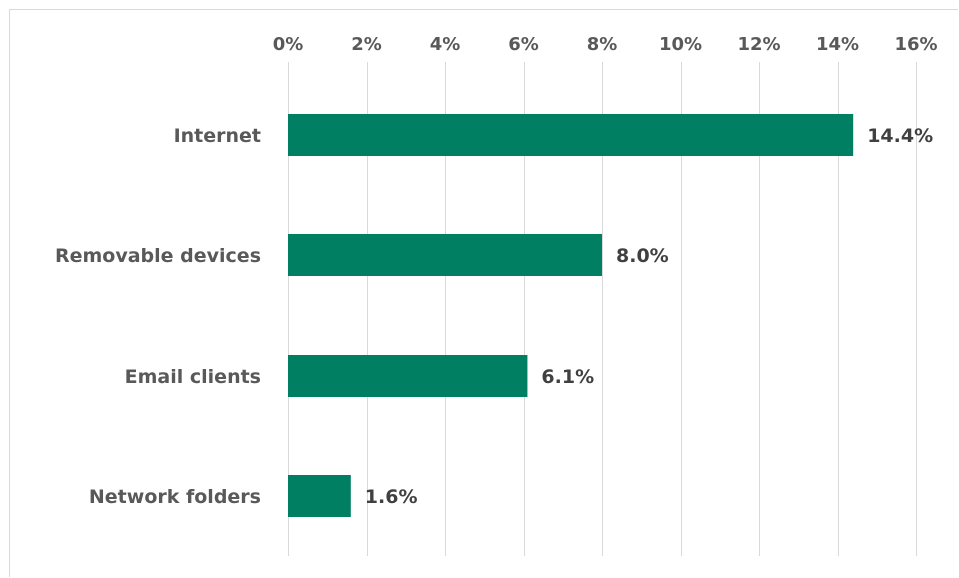 This screenshot has height=578, width=959. Describe the element at coordinates (680, 44) in the screenshot. I see `x-tick-label: 10%` at that location.